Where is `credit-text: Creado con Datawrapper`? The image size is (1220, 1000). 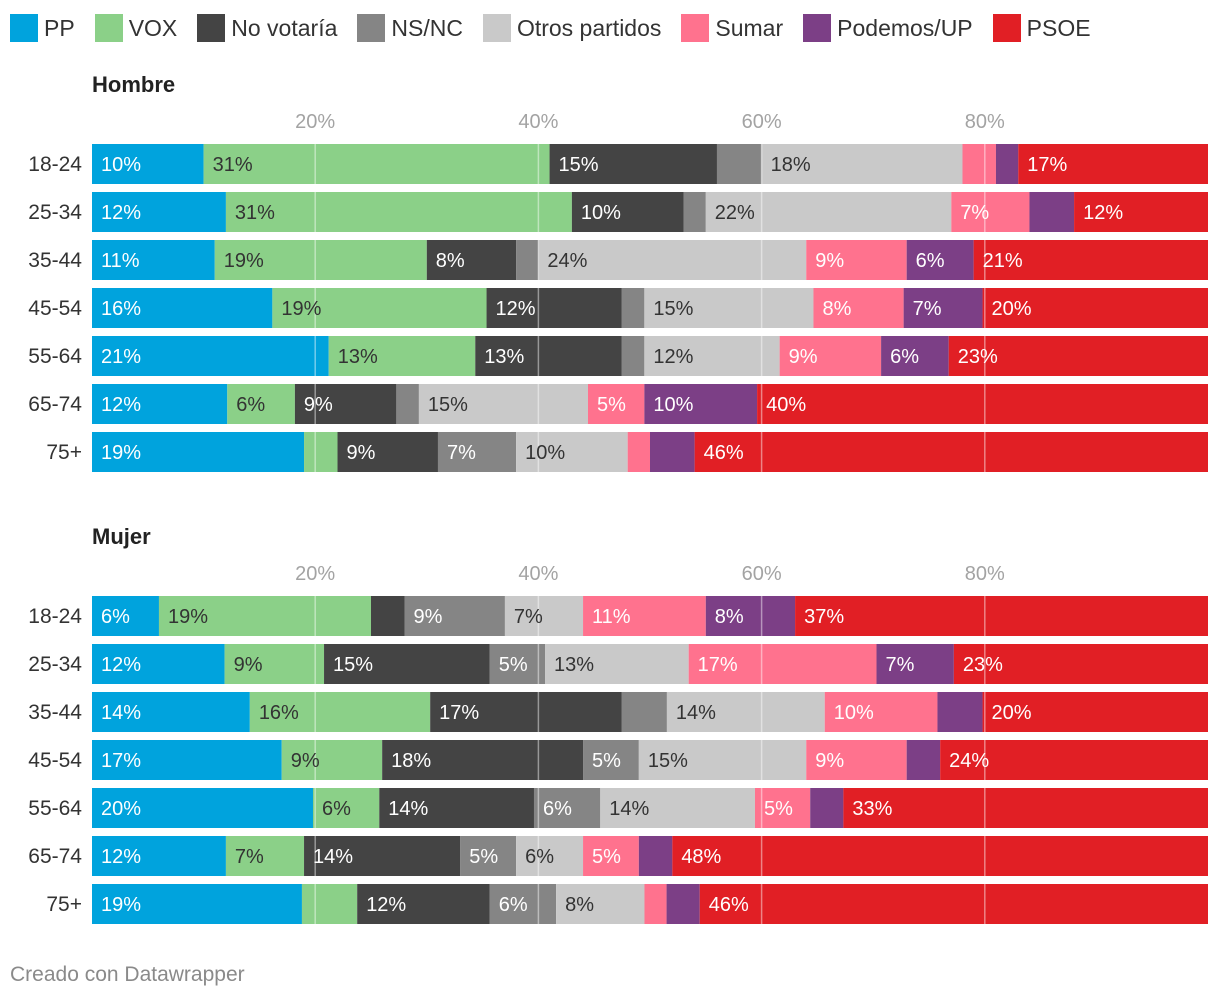
credit-text: Creado con Datawrapper is located at coordinates (127, 974).